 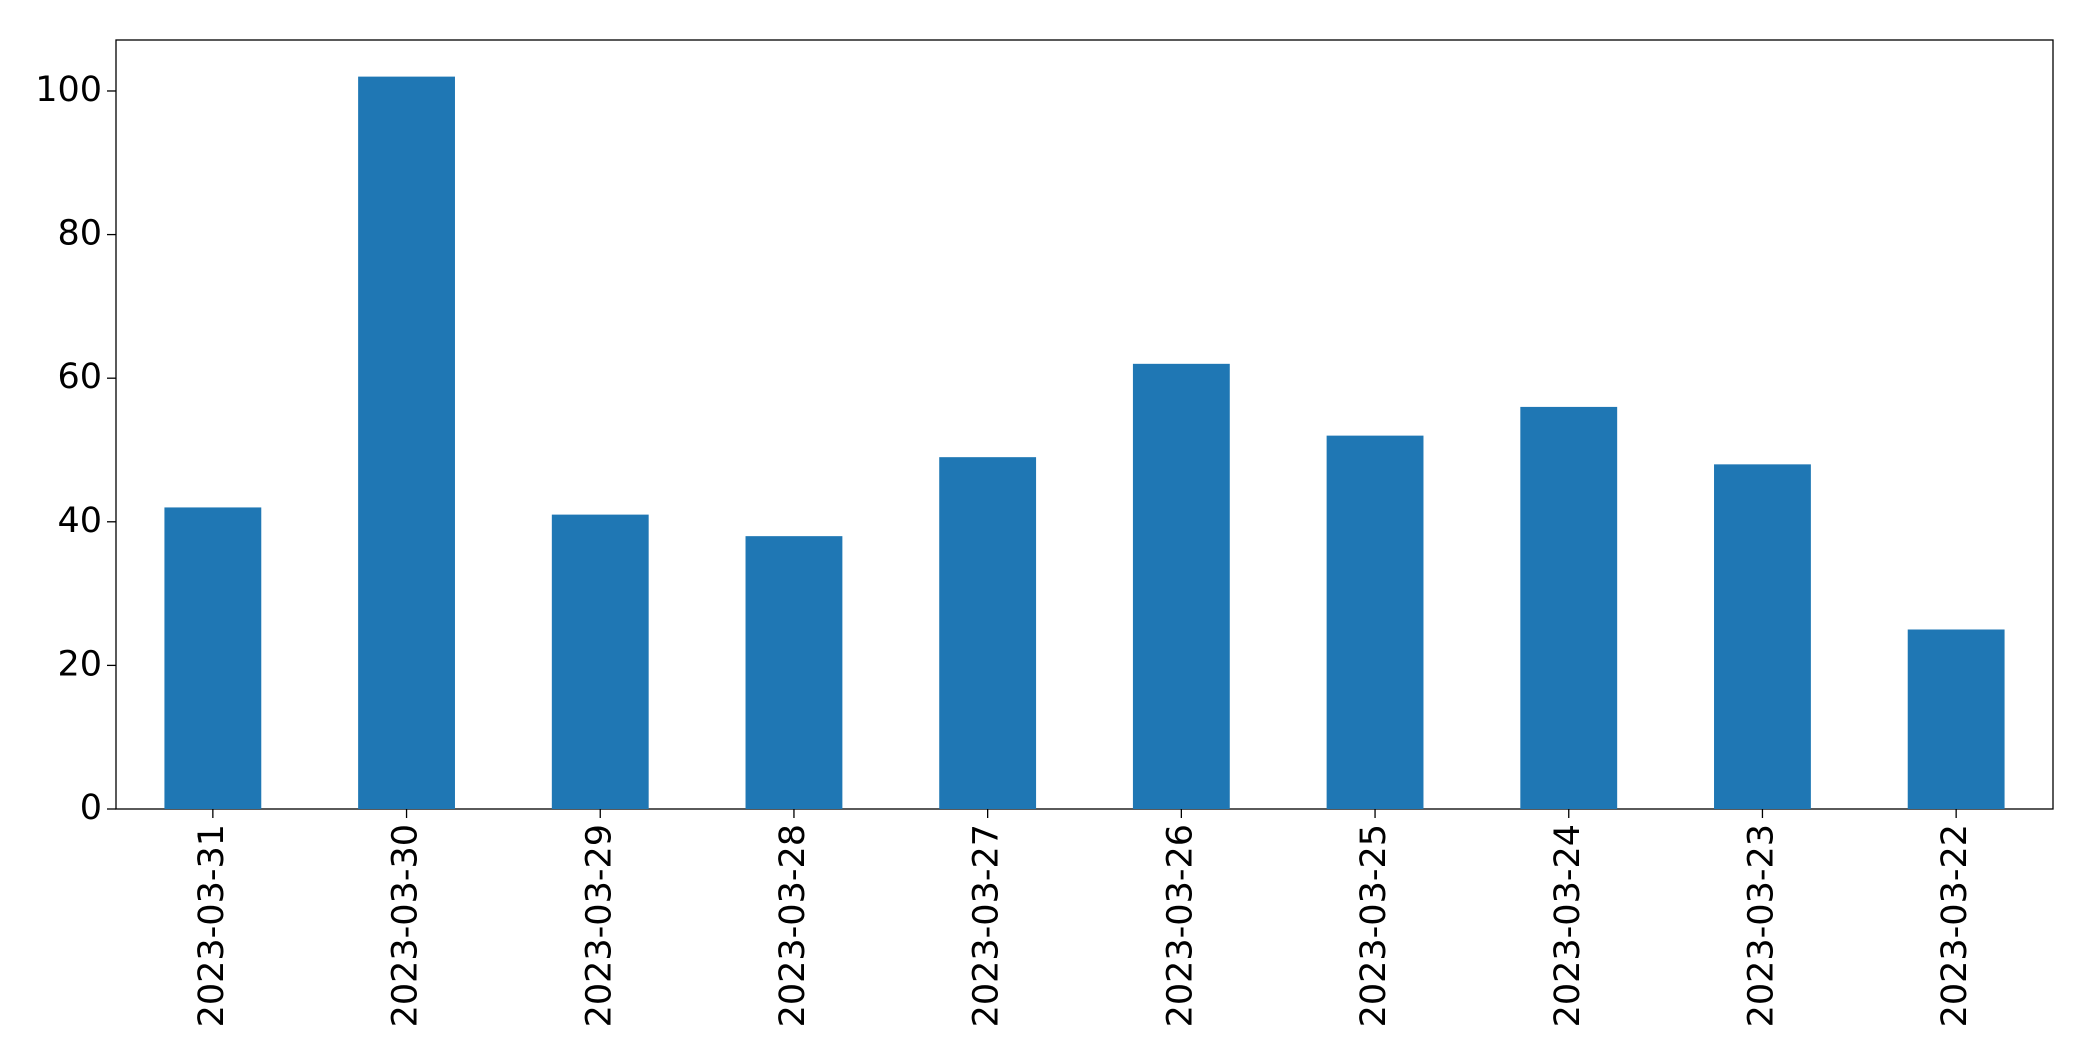 I want to click on x-tick-label: 2023-03-22, so click(x=1955, y=925).